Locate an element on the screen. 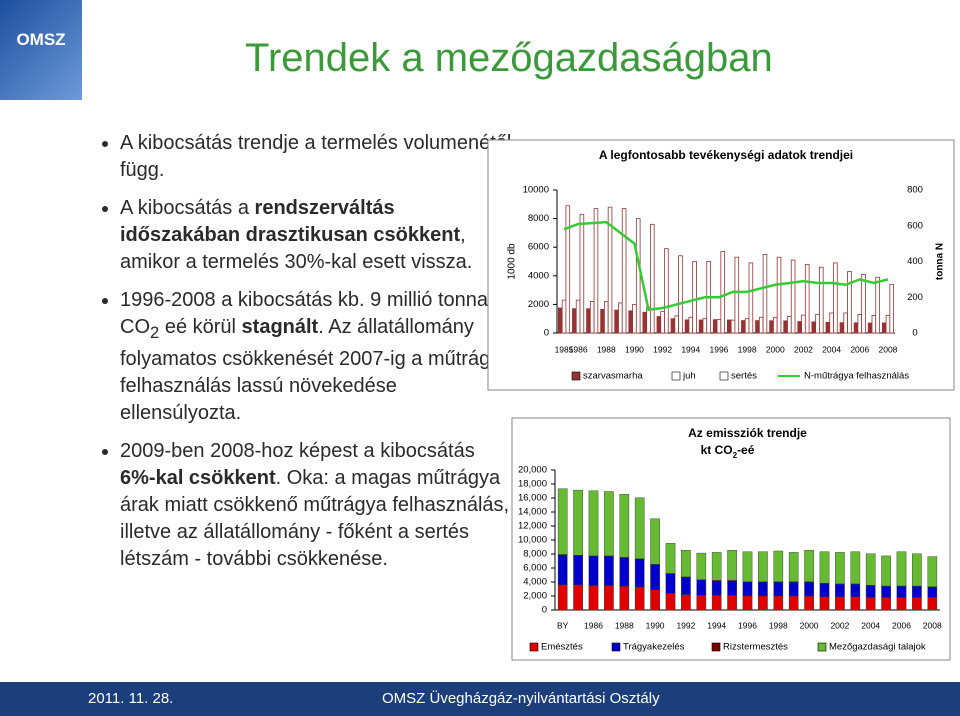 The image size is (960, 716). x-tick-label: 2002 is located at coordinates (803, 349).